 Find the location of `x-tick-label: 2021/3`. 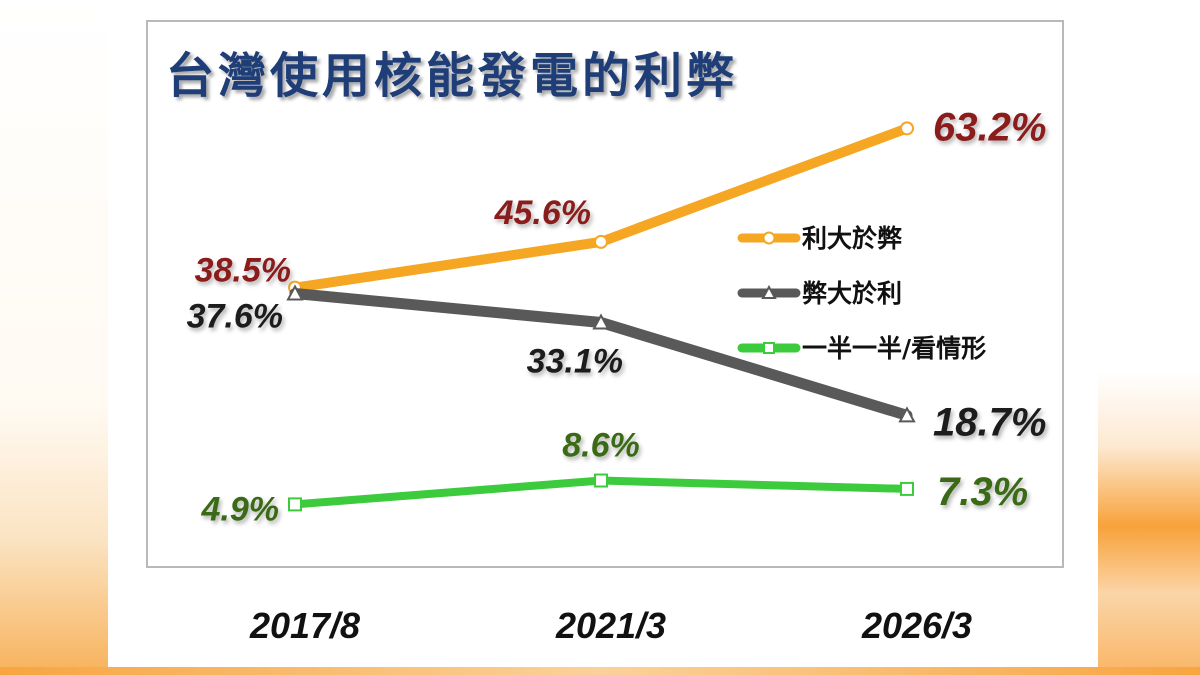

x-tick-label: 2021/3 is located at coordinates (610, 625).